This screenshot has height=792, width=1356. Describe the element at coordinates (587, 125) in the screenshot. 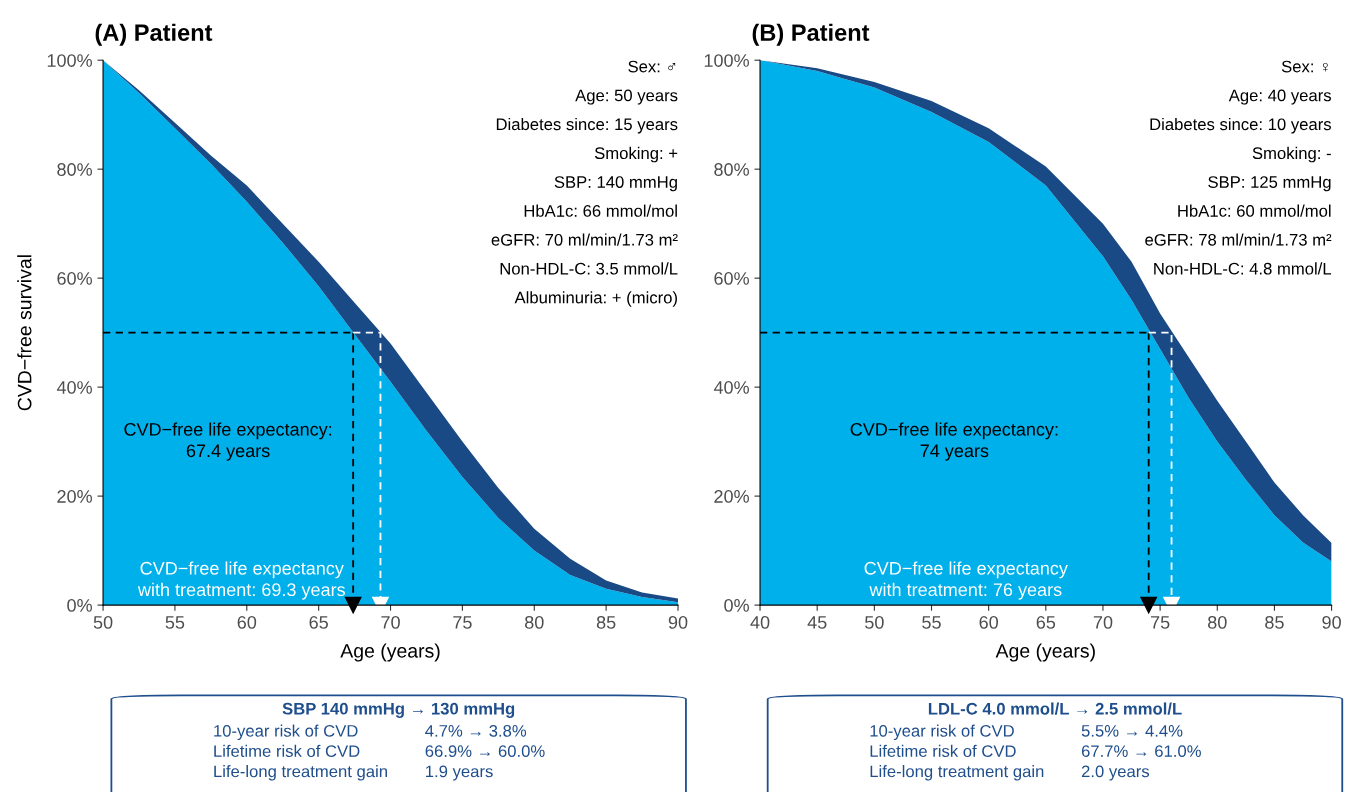

I see `annotation: Diabetes since: 15 years` at that location.